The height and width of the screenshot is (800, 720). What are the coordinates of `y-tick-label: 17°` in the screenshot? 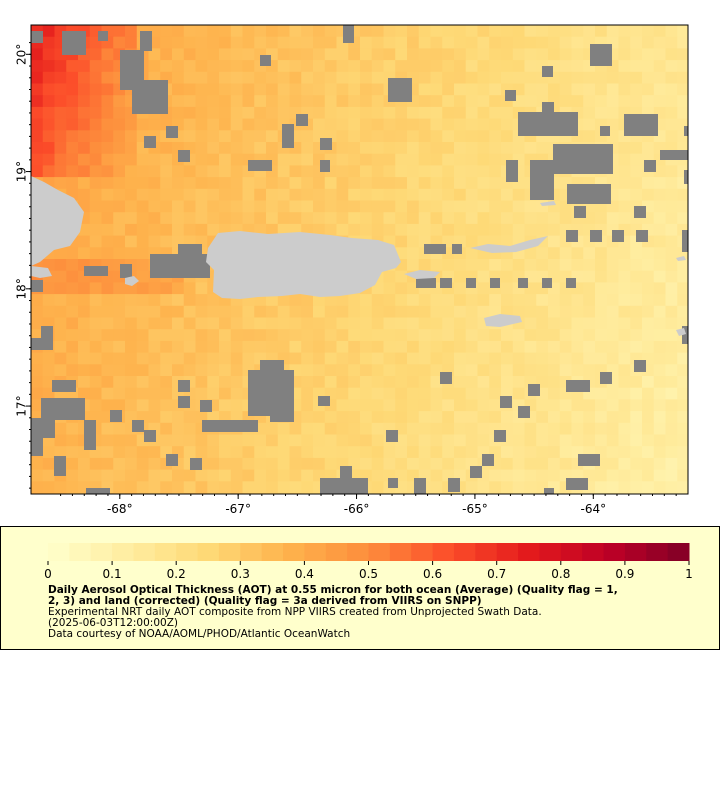 It's located at (22, 405).